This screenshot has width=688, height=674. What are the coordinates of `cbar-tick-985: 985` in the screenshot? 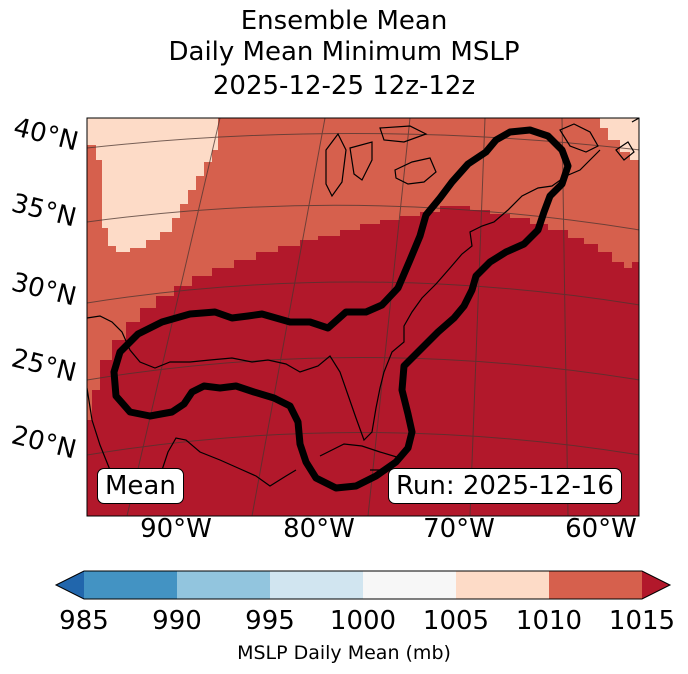 It's located at (84, 621).